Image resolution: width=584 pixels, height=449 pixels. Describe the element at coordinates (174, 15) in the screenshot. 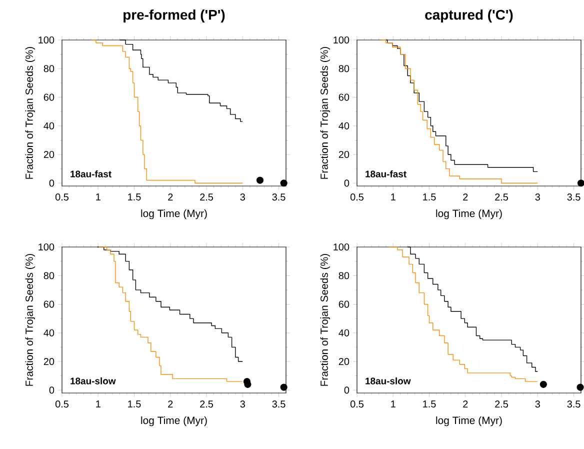

I see `chart-title: pre-formed ('P')` at that location.